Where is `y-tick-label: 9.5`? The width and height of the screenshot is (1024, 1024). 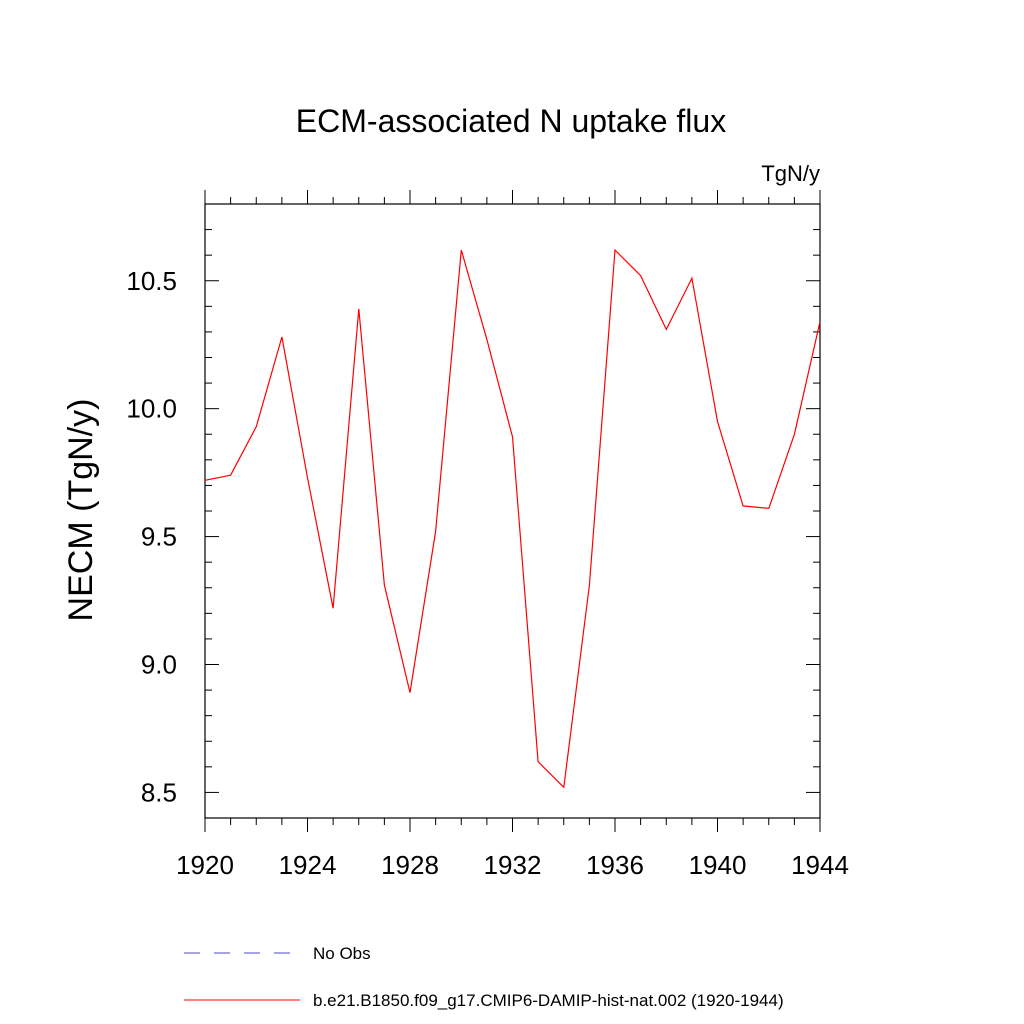
y-tick-label: 9.5 is located at coordinates (159, 537).